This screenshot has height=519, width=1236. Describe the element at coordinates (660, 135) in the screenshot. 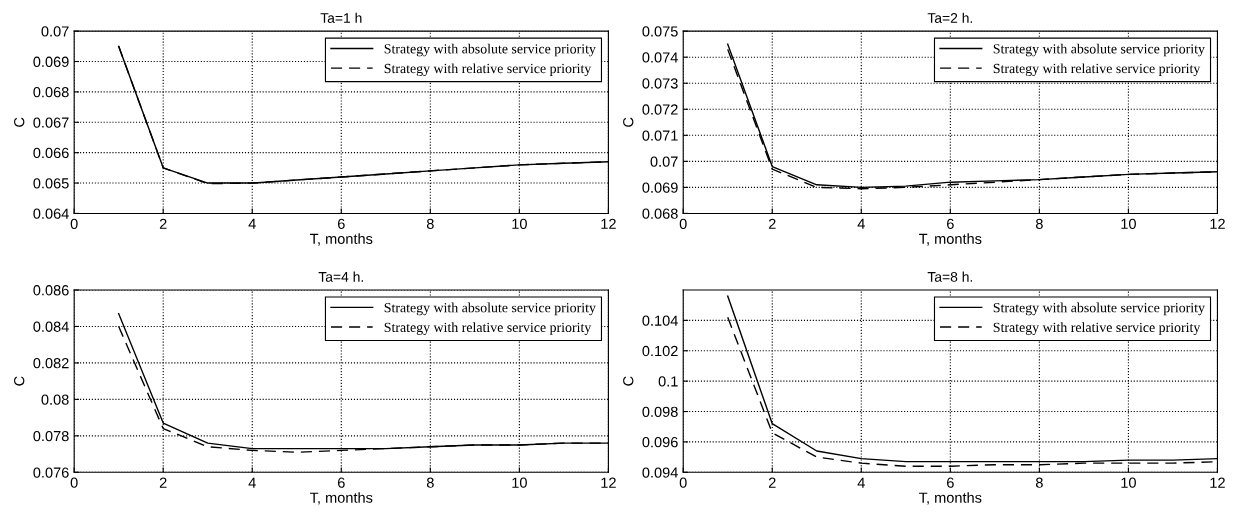

I see `y-tick-label: 0.071` at that location.